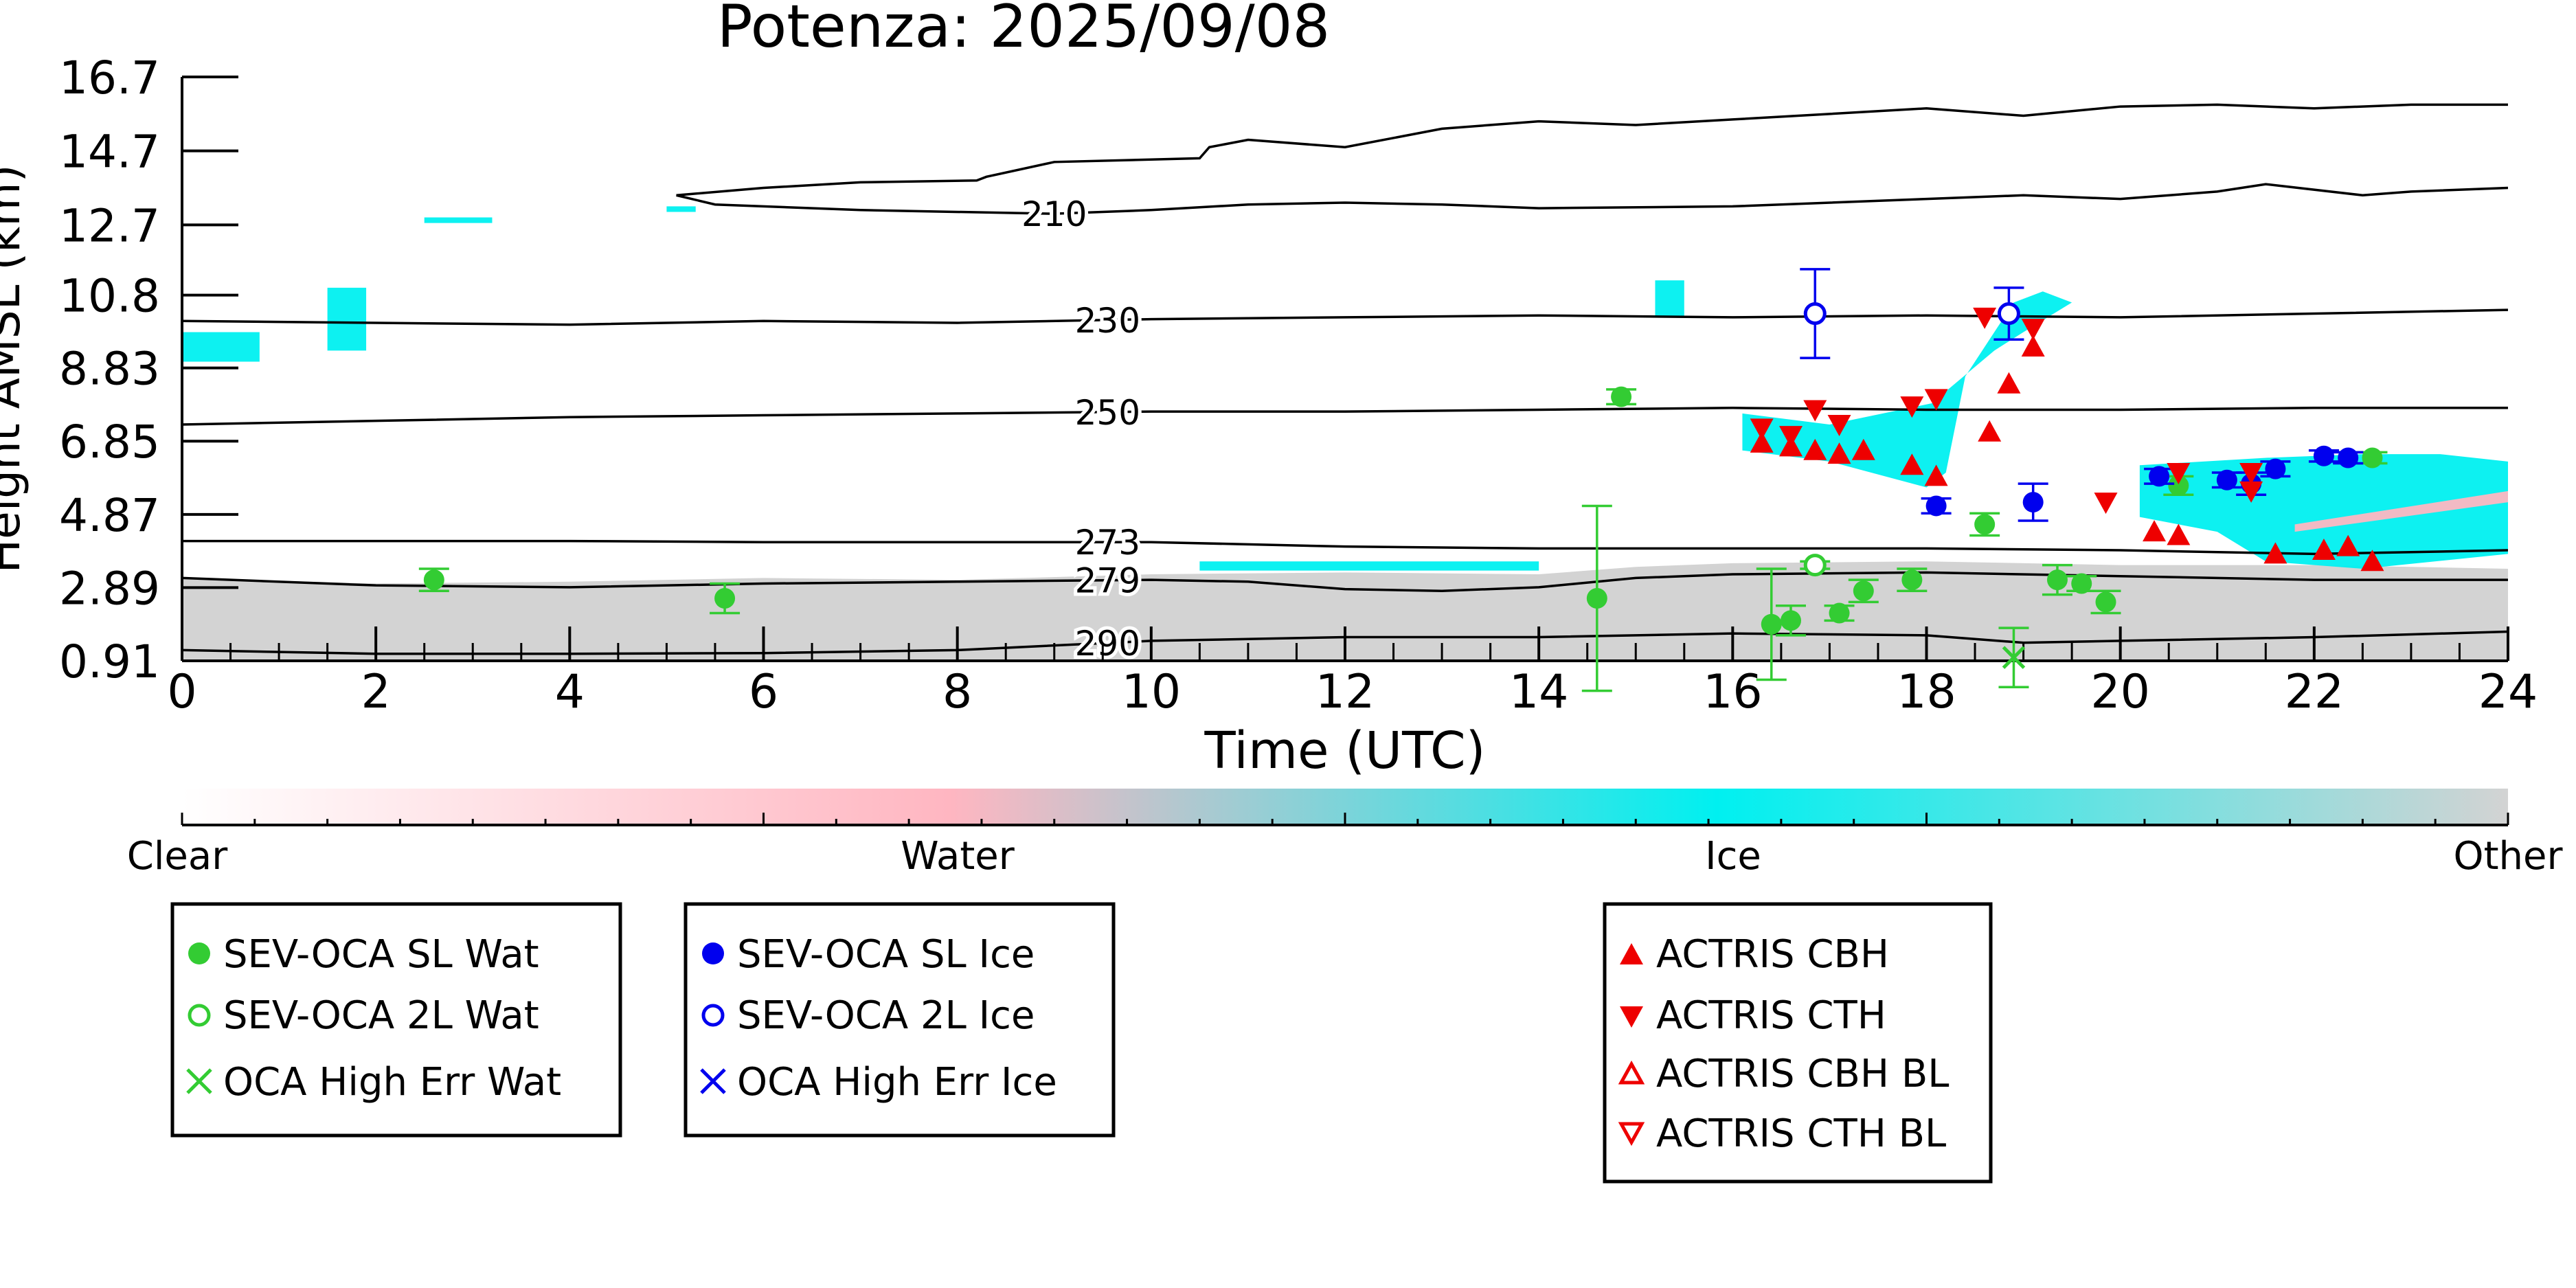 The height and width of the screenshot is (1288, 2576). What do you see at coordinates (109, 369) in the screenshot?
I see `y-tick-label: 8.83` at bounding box center [109, 369].